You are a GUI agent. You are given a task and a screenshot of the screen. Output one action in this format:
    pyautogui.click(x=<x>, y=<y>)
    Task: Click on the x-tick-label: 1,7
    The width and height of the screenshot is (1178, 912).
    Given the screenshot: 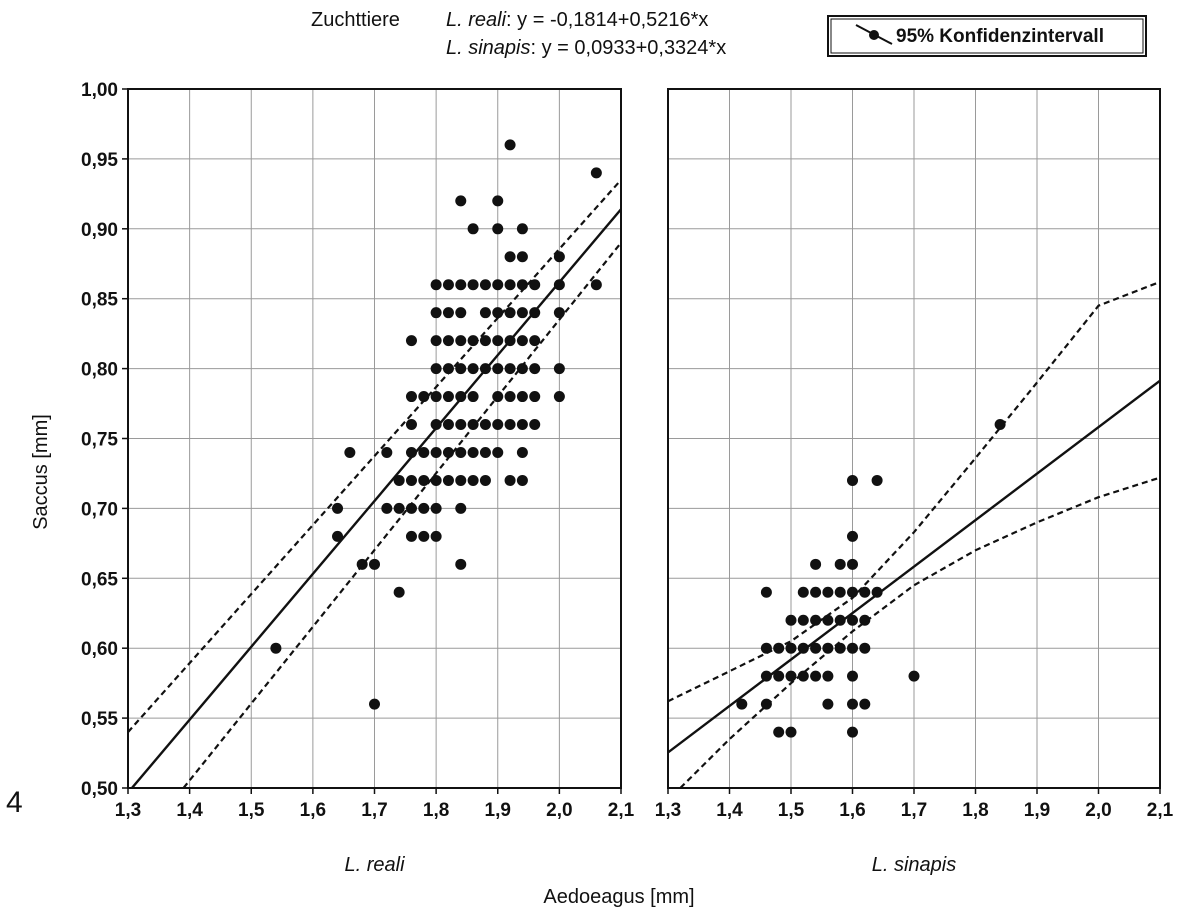 What is the action you would take?
    pyautogui.click(x=914, y=810)
    